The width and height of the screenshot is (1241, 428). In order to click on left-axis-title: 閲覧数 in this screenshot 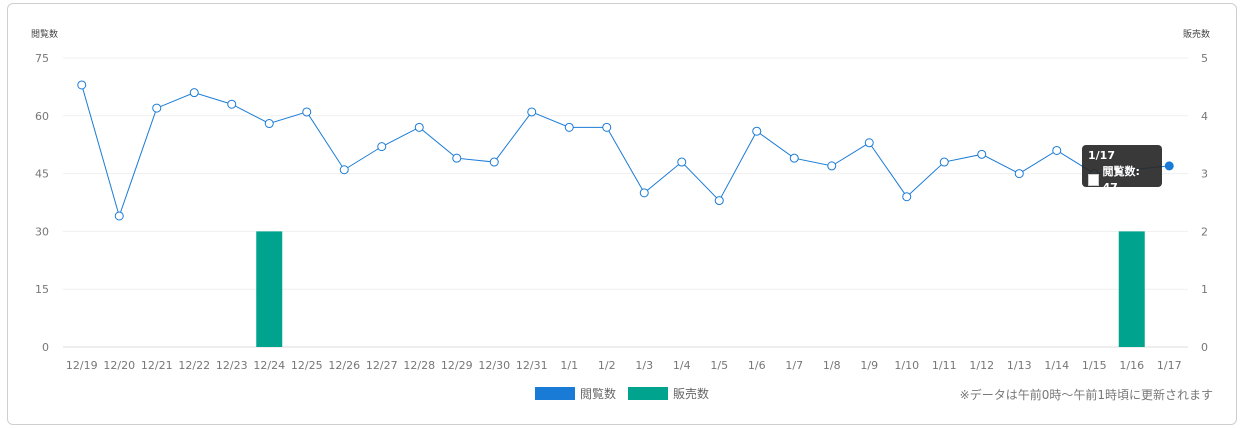, I will do `click(44, 34)`.